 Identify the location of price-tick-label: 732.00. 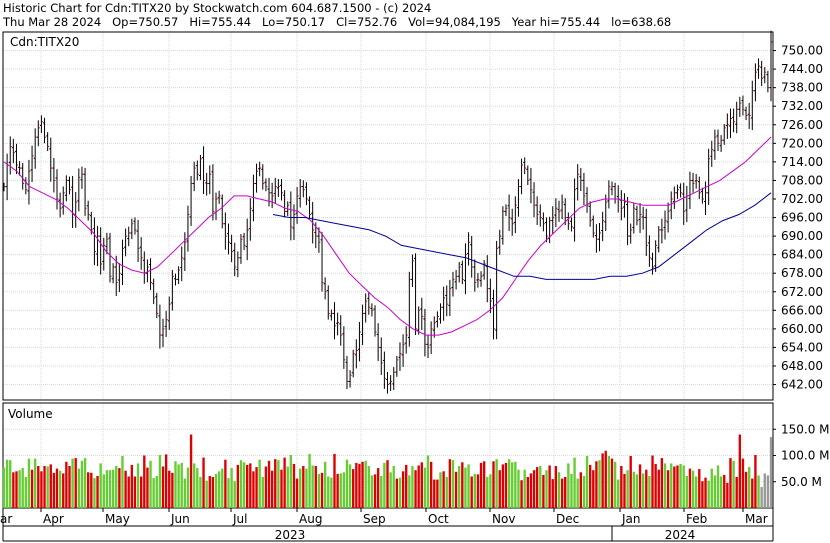
(802, 106).